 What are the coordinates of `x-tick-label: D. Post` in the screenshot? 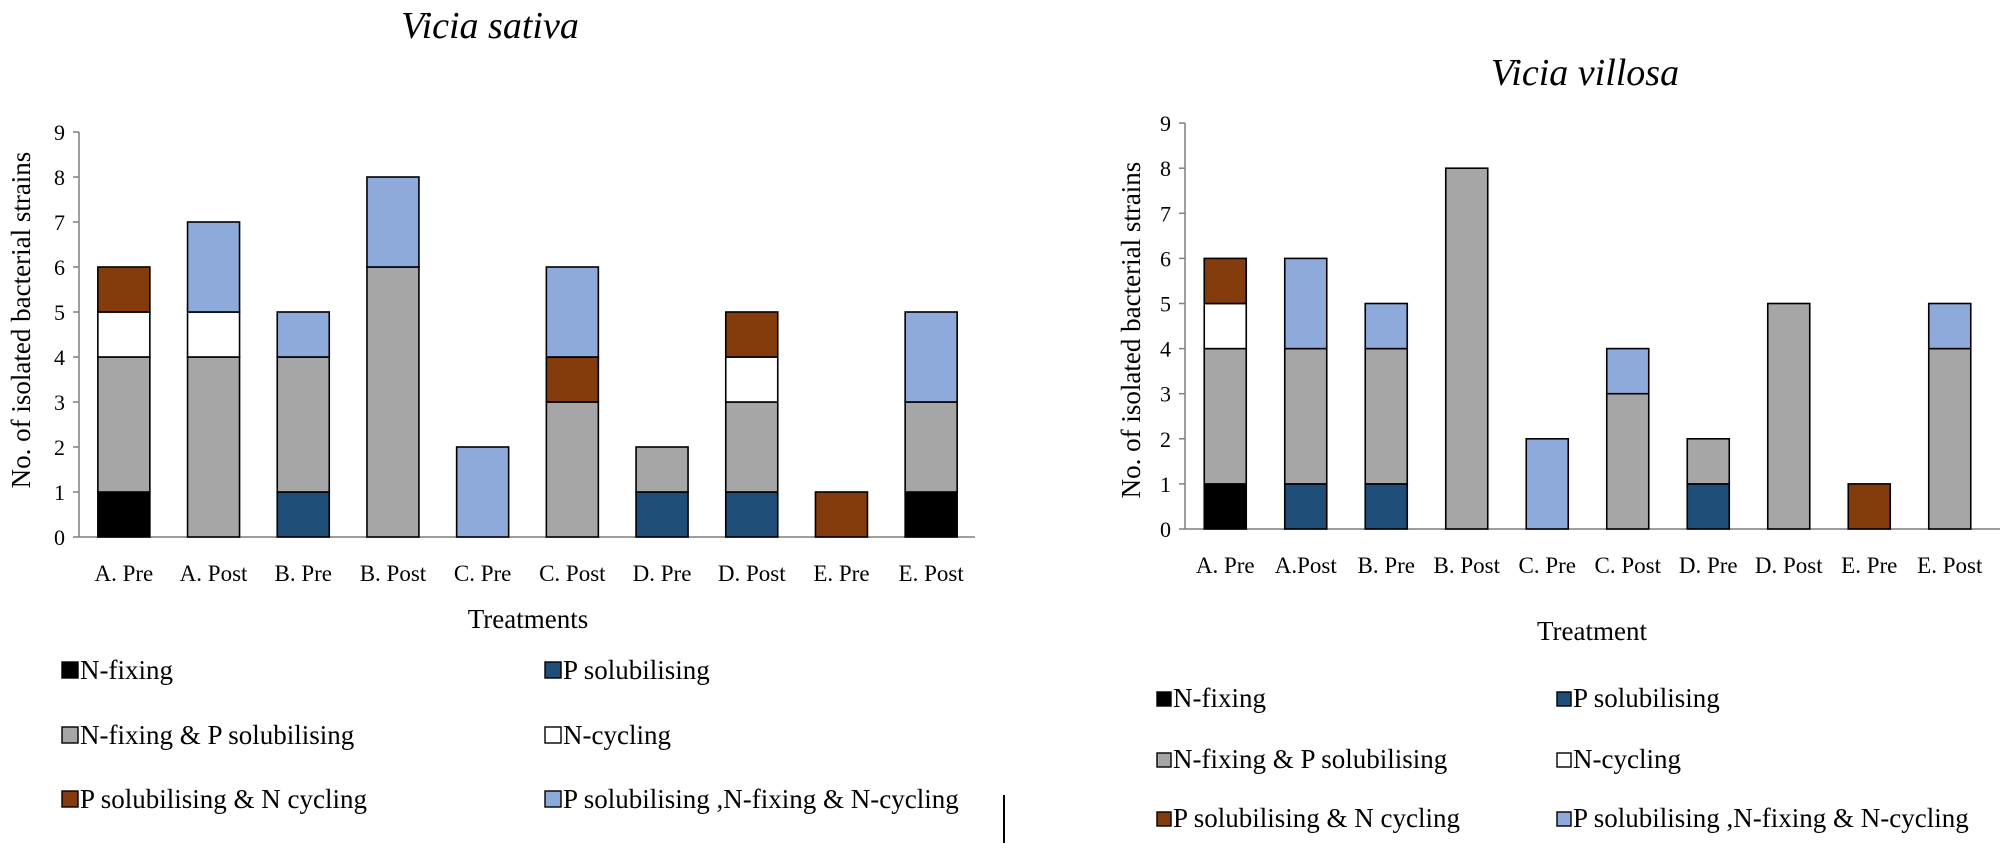 It's located at (1789, 565).